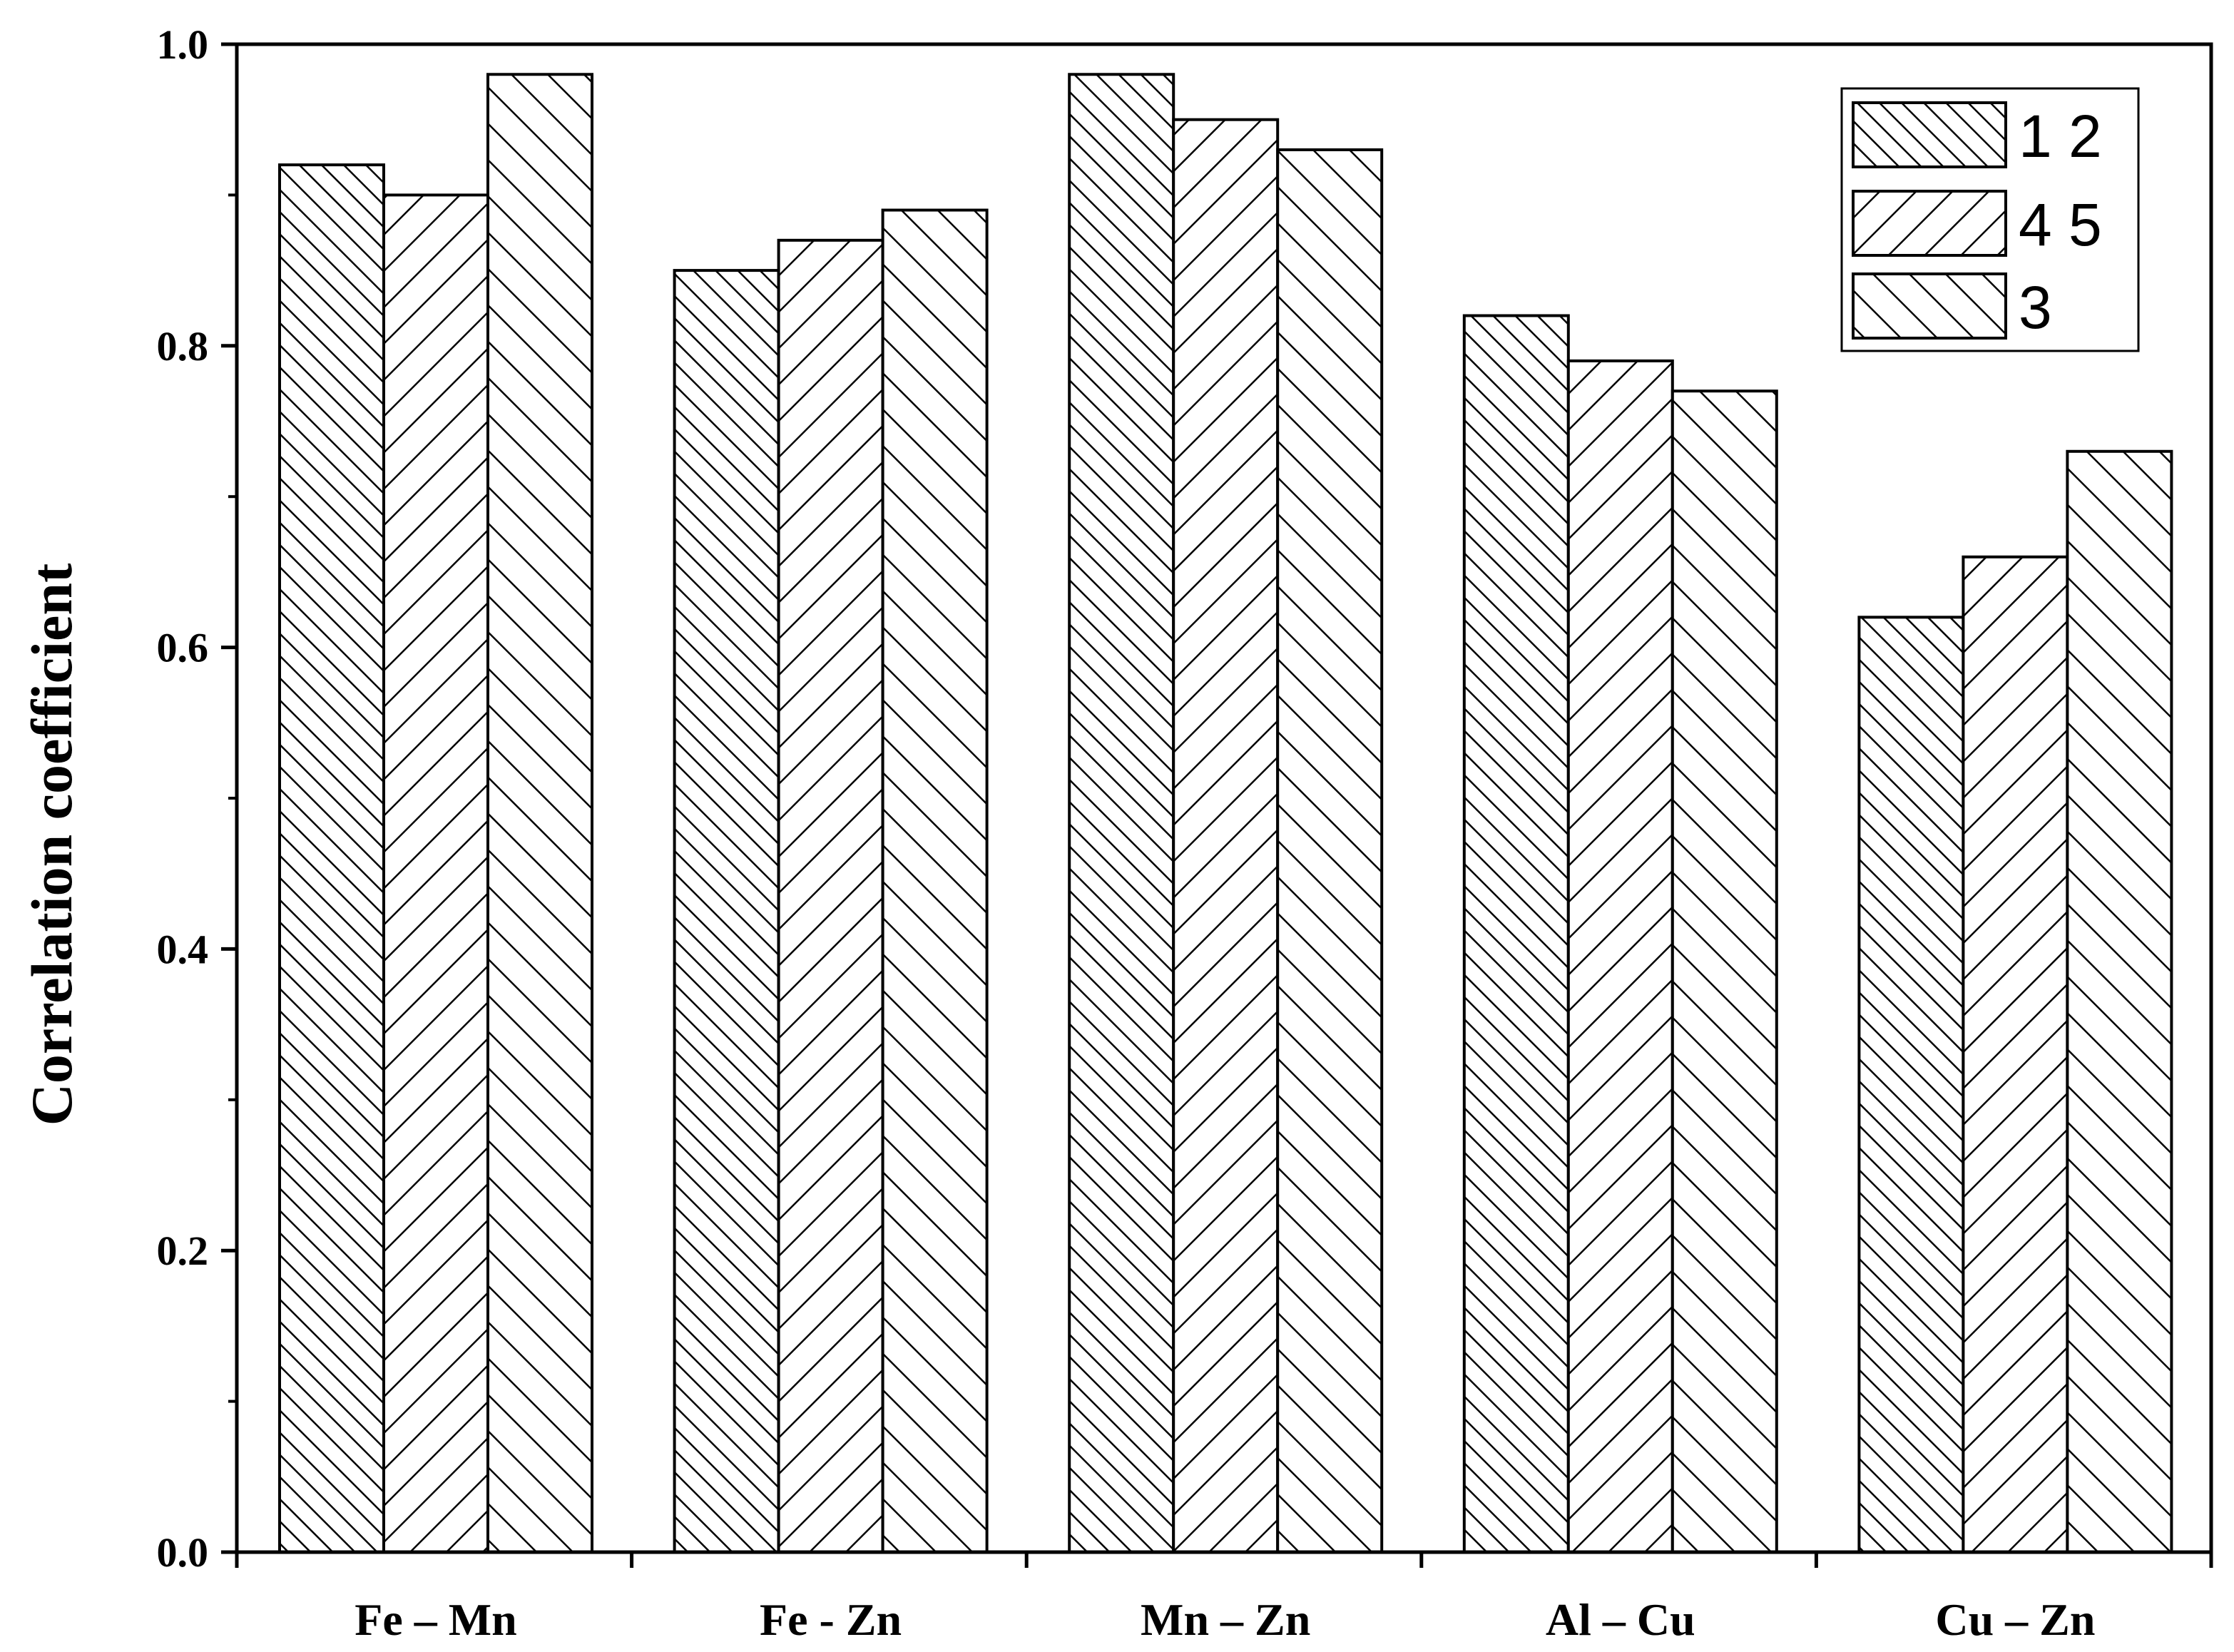 The image size is (2234, 1652). Describe the element at coordinates (183, 648) in the screenshot. I see `y-tick-label: 0.6` at that location.